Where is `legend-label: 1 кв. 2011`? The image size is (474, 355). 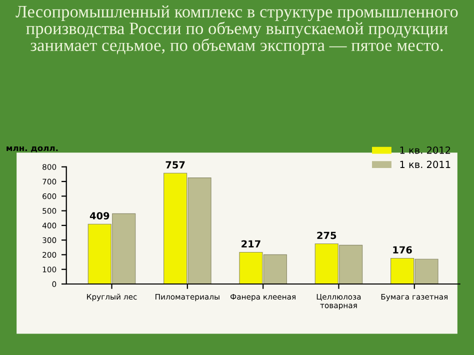 legend-label: 1 кв. 2011 is located at coordinates (425, 164).